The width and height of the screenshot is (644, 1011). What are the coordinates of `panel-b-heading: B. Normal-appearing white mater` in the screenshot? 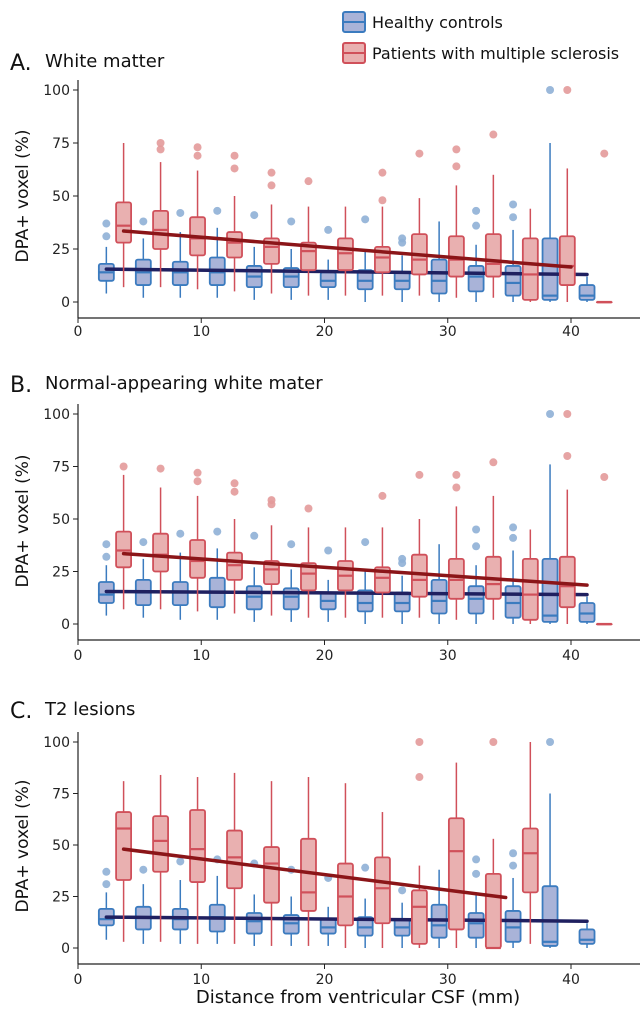 It's located at (166, 385).